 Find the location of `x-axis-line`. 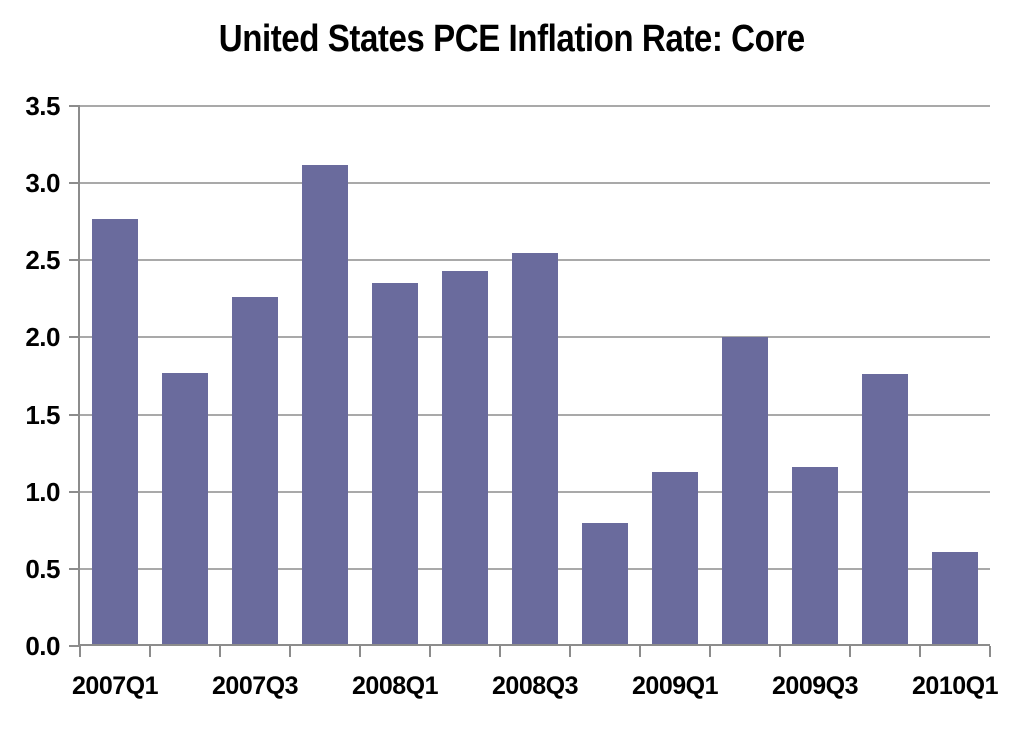

x-axis-line is located at coordinates (534, 645).